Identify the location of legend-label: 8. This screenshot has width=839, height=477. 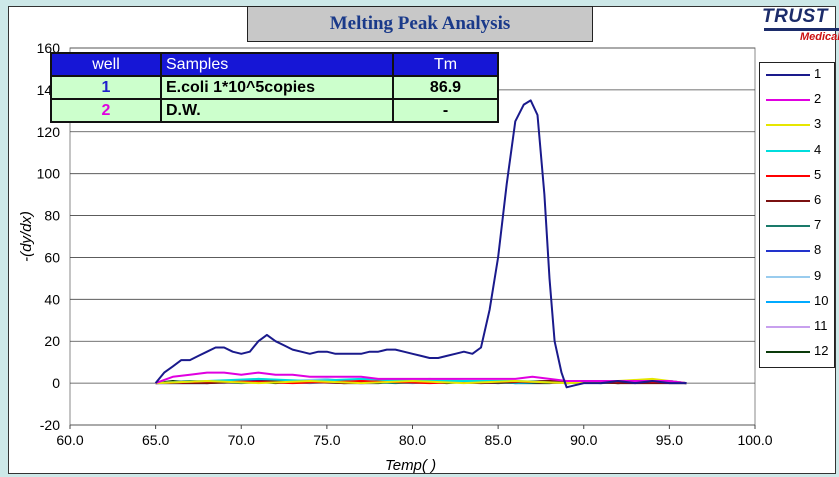
(818, 250).